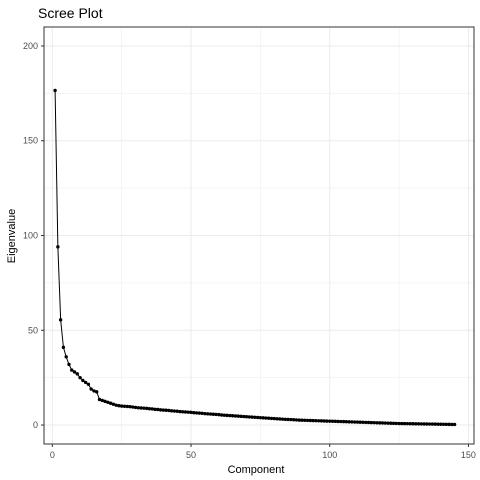  What do you see at coordinates (30, 46) in the screenshot?
I see `y-tick-label: 200` at bounding box center [30, 46].